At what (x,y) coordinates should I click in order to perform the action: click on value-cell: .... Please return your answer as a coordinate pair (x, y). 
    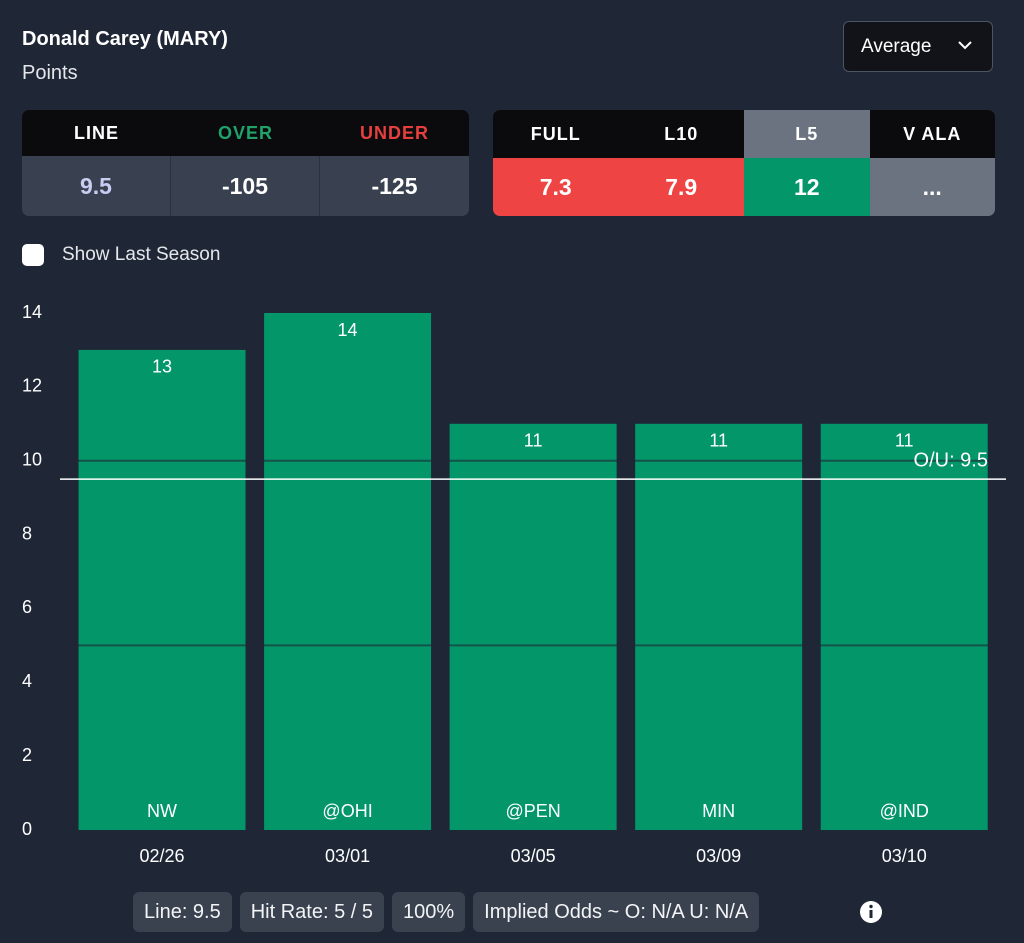
    Looking at the image, I should click on (932, 187).